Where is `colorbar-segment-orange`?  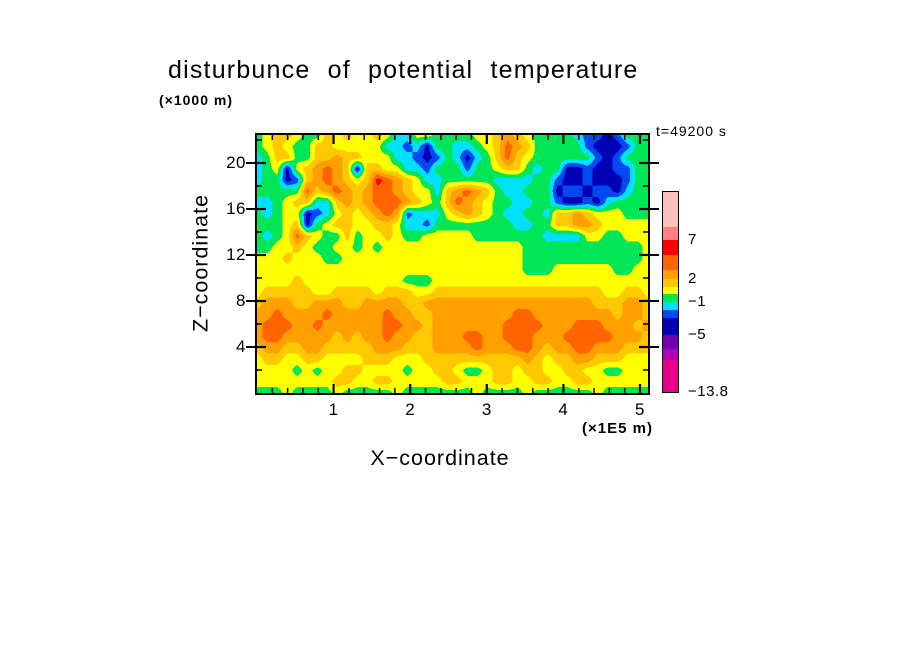
colorbar-segment-orange is located at coordinates (670, 262).